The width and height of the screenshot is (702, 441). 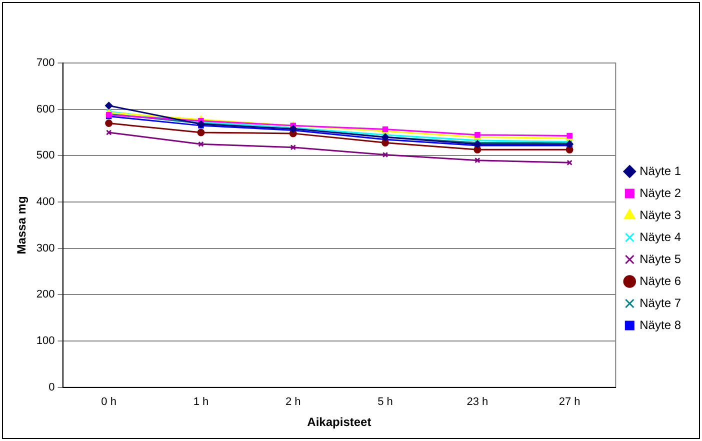 I want to click on y-tick-label: 200, so click(x=45, y=294).